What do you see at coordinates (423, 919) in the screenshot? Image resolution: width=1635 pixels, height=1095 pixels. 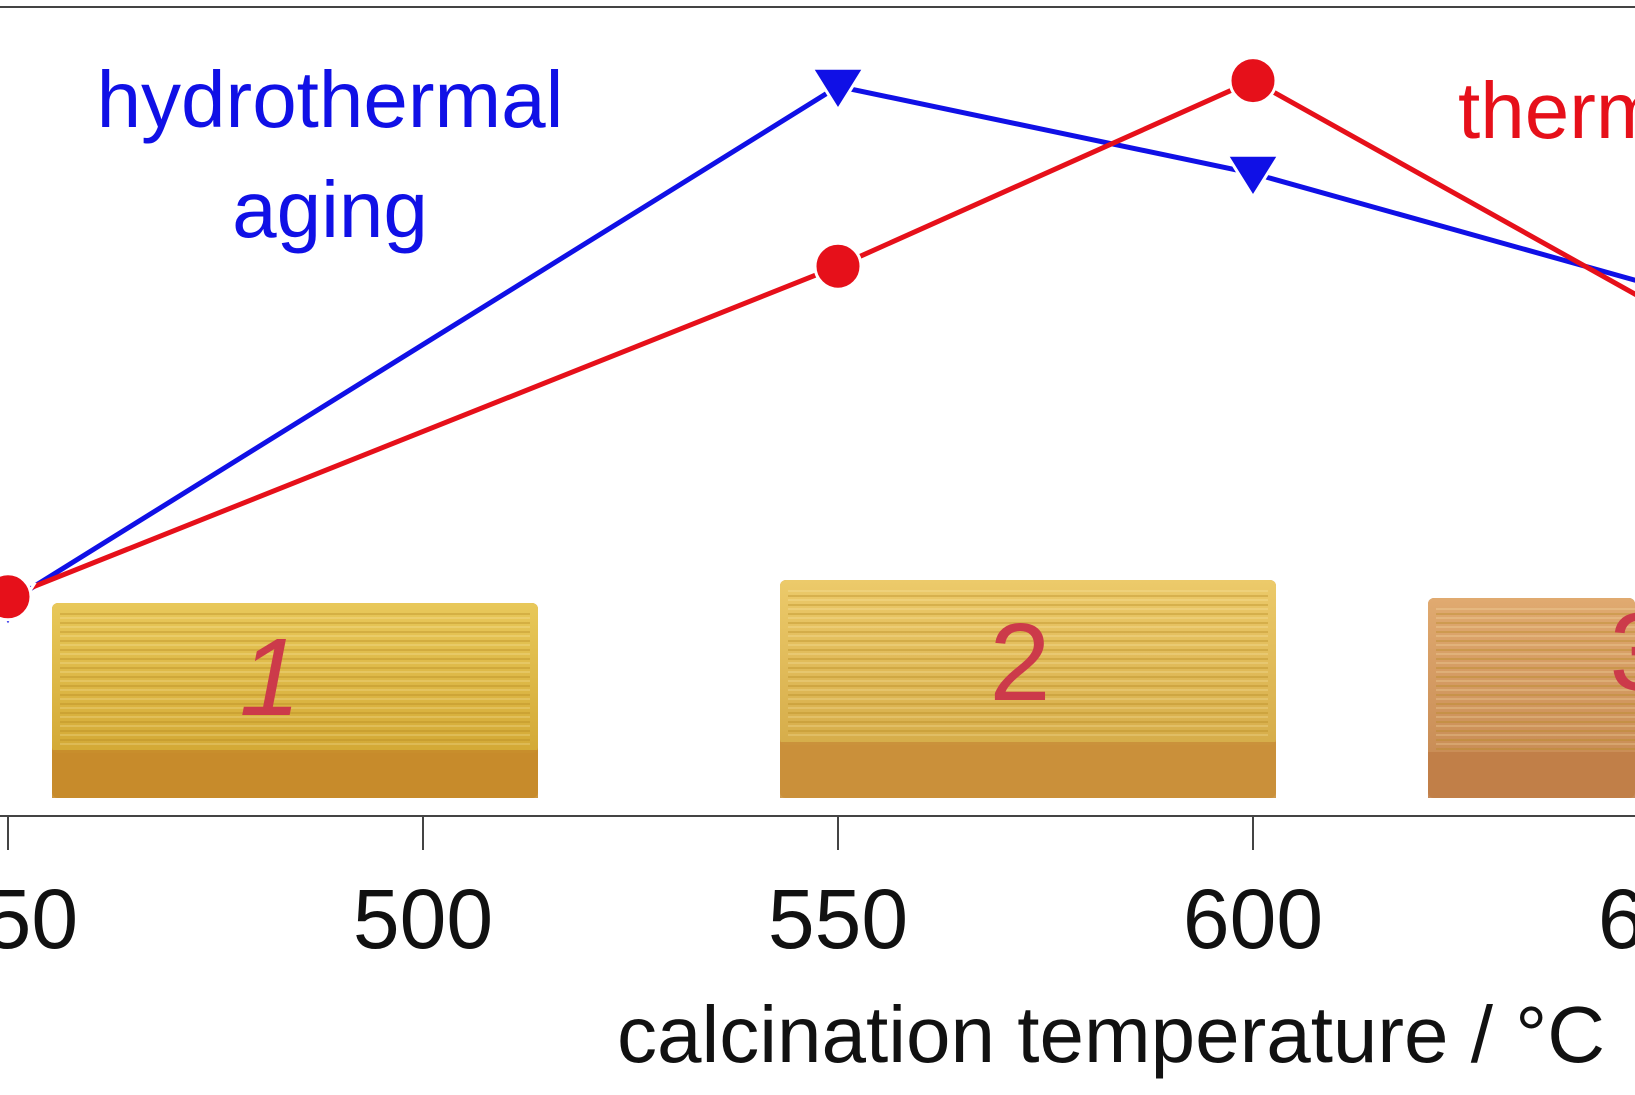 I see `x-tick-label-500: 500` at bounding box center [423, 919].